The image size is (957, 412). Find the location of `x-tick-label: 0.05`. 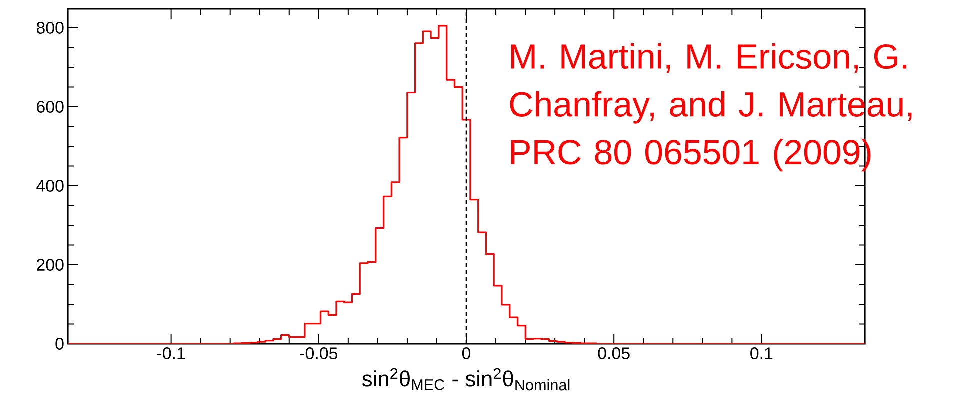

x-tick-label: 0.05 is located at coordinates (614, 354).